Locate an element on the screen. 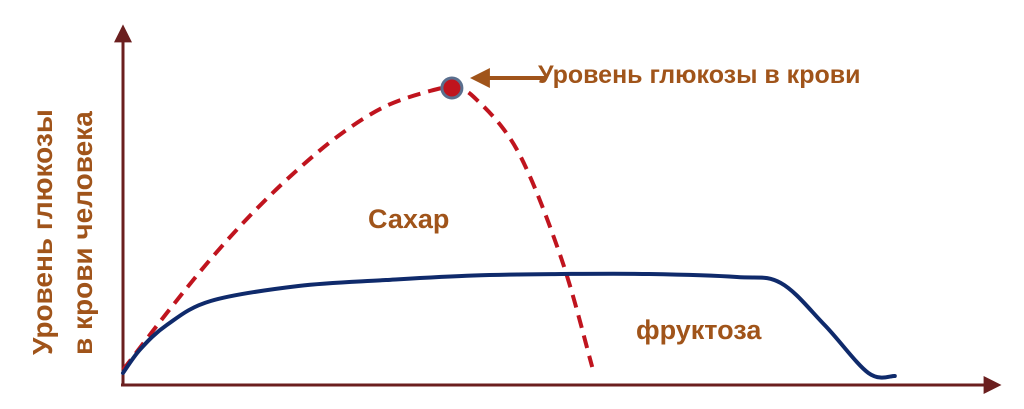 The height and width of the screenshot is (409, 1024). annotation-sugar-label: Сахар is located at coordinates (408, 219).